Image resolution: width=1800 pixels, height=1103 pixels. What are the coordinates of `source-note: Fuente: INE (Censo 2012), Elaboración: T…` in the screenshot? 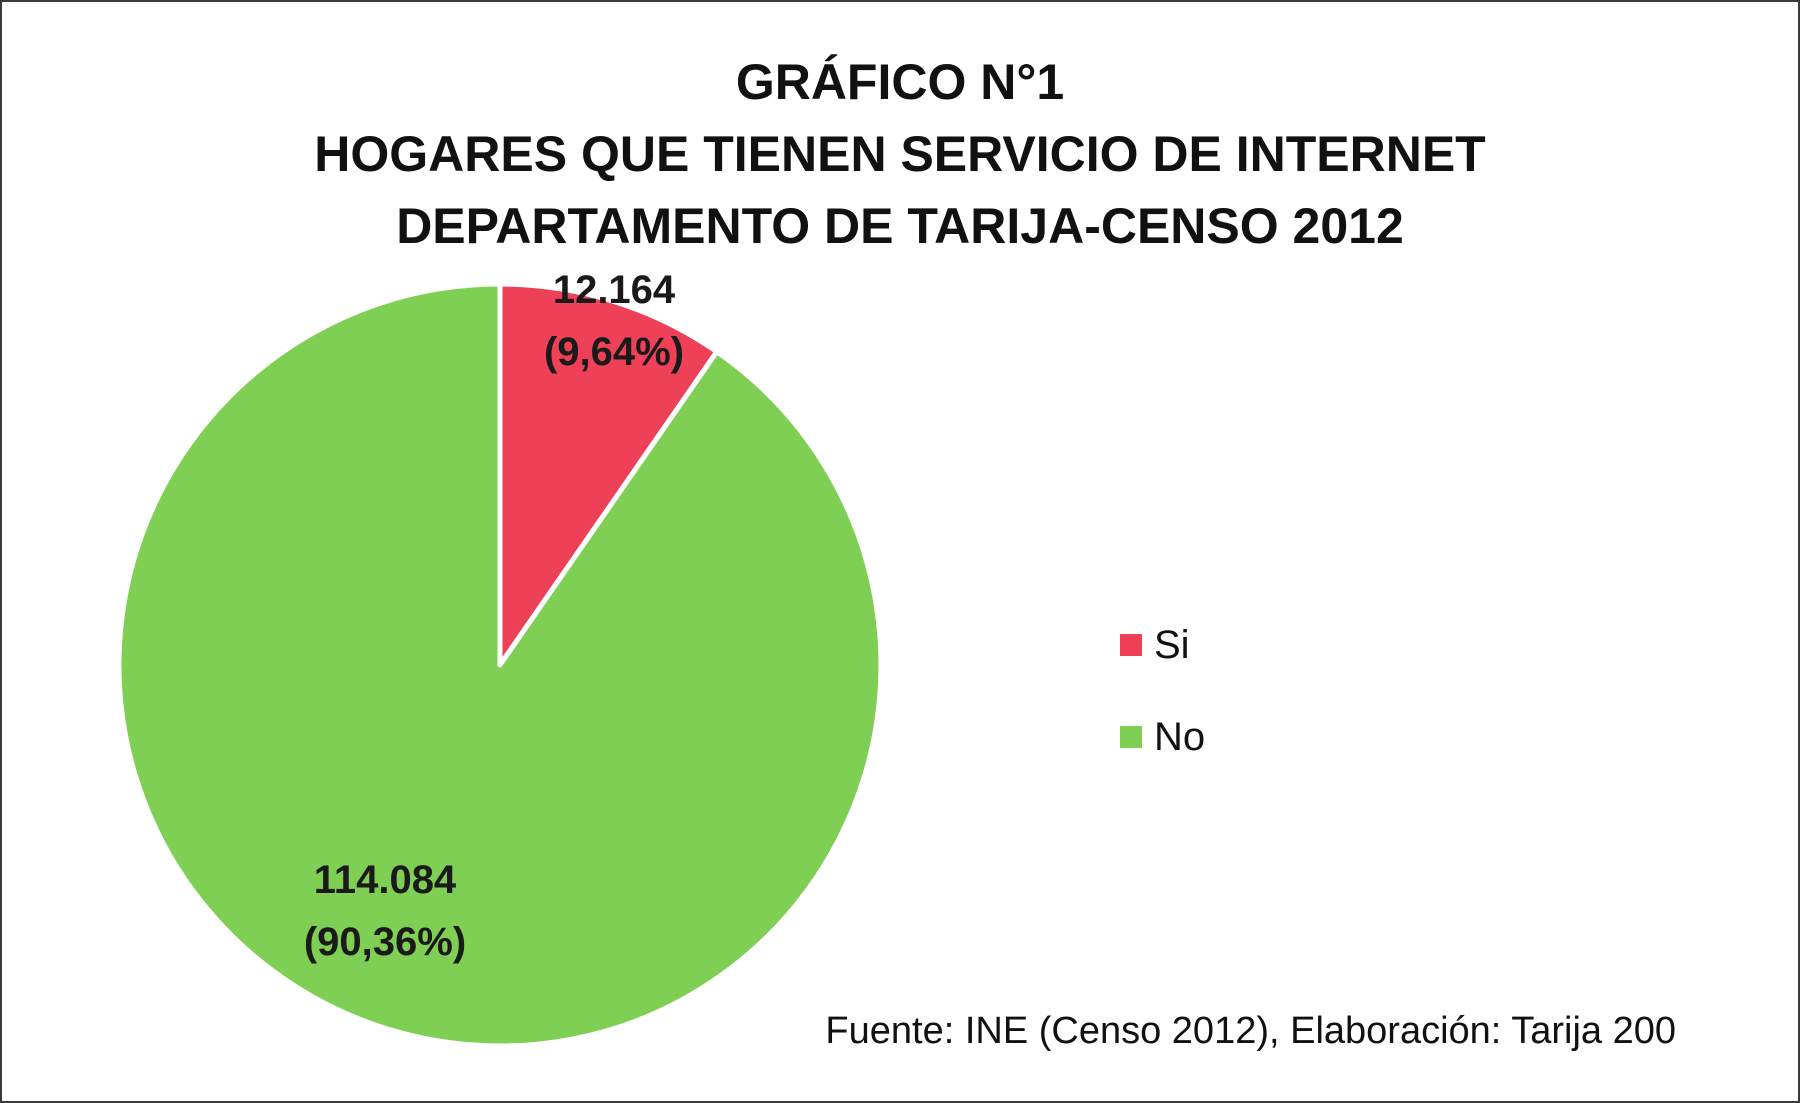 It's located at (1250, 1031).